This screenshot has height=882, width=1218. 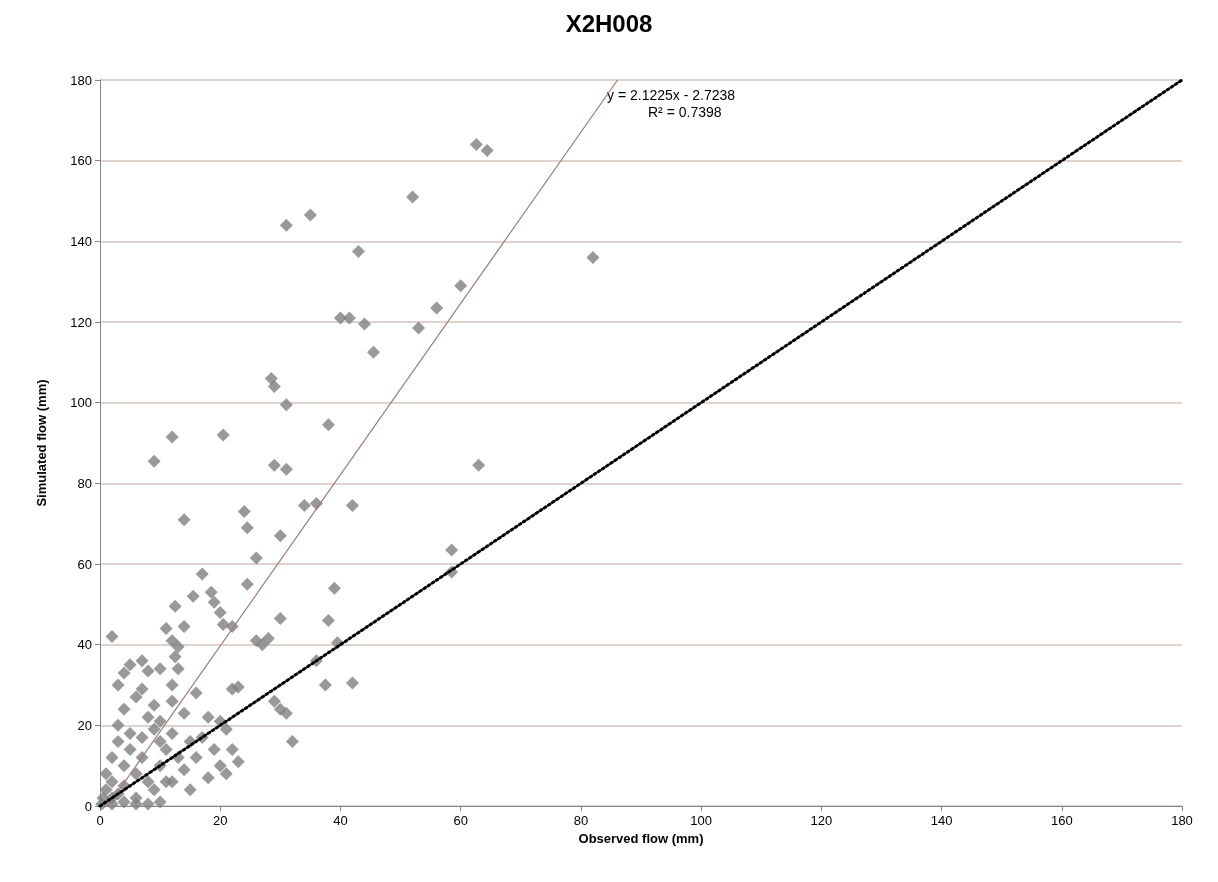 I want to click on y-axis-title: Simulated flow (mm), so click(x=41, y=443).